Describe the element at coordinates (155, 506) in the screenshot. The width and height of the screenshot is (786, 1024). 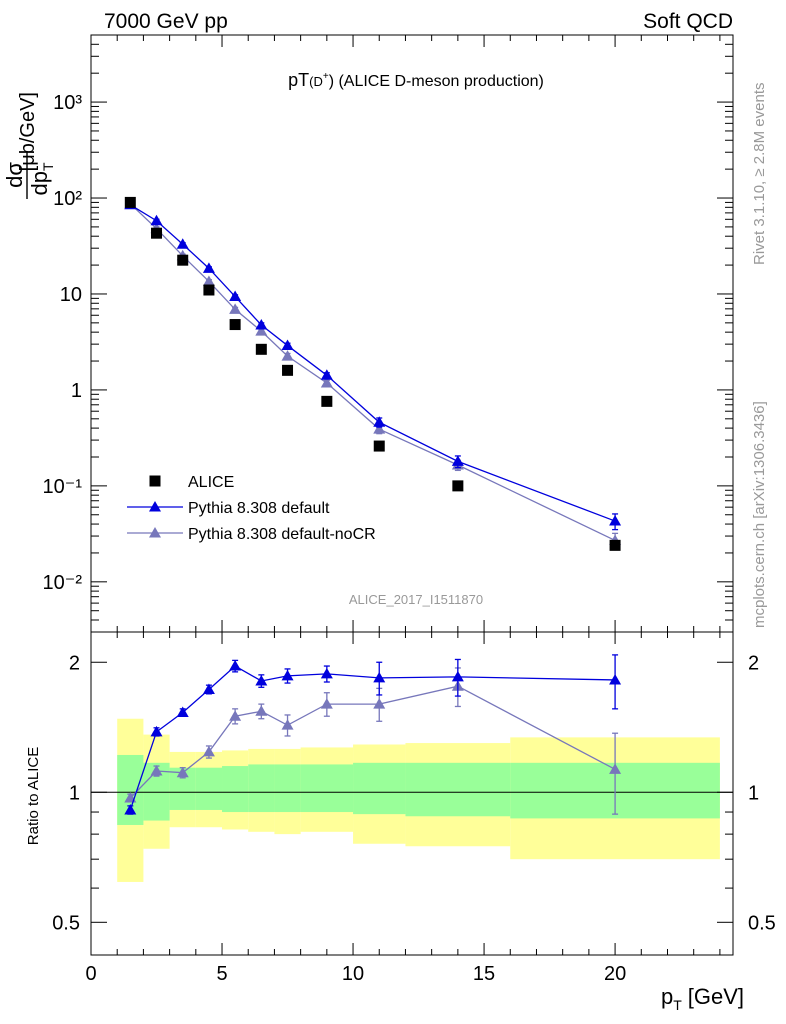
I see `legend-marker-pythia-default` at that location.